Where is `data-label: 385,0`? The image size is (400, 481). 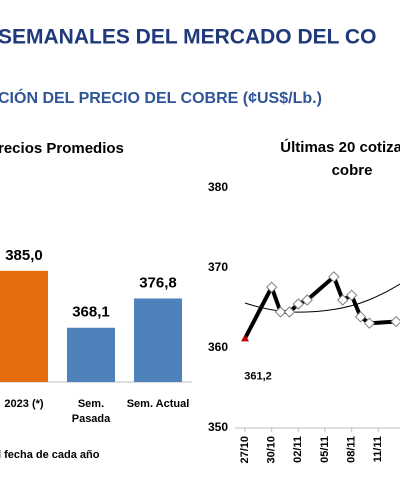
data-label: 385,0 is located at coordinates (24, 255).